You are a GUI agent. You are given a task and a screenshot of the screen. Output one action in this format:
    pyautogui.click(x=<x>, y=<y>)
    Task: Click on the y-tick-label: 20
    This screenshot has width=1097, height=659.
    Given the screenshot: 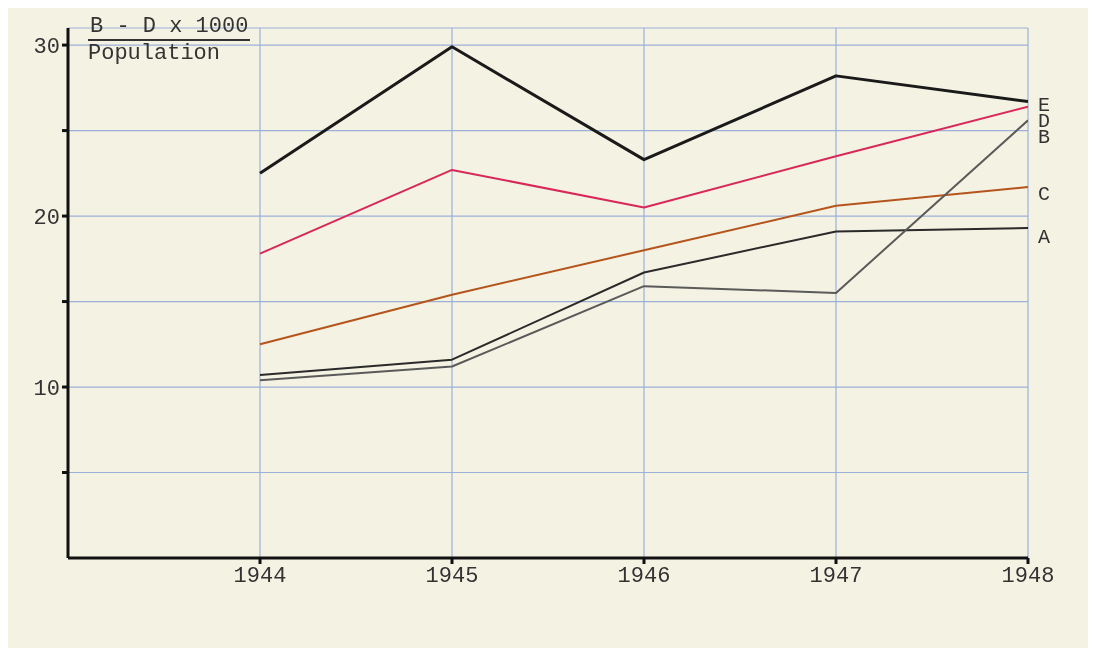 What is the action you would take?
    pyautogui.click(x=46, y=218)
    